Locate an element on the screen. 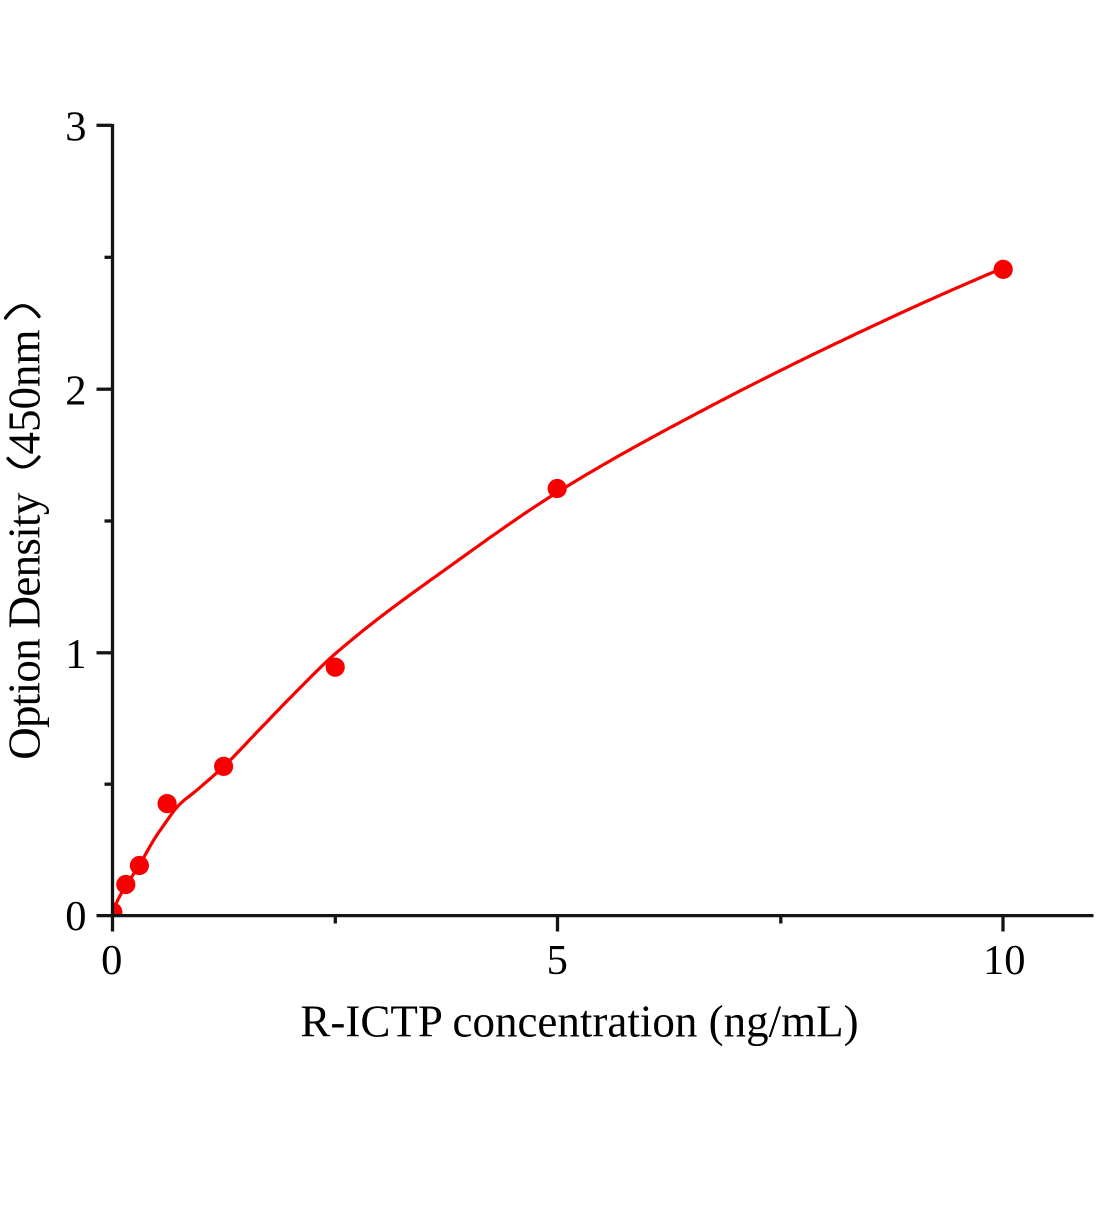  svg-text: Option Density is located at coordinates (24, 626).